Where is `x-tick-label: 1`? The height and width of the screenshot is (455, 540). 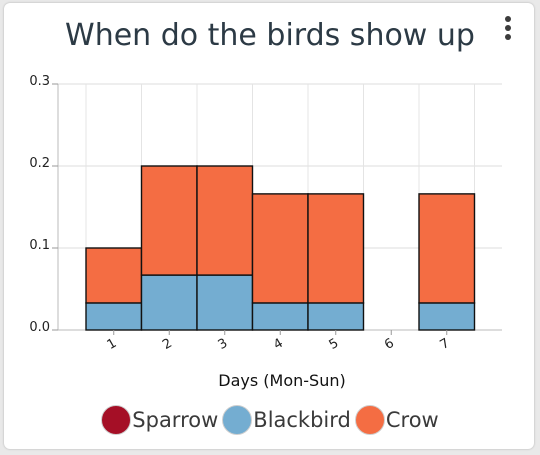 x-tick-label: 1 is located at coordinates (112, 344).